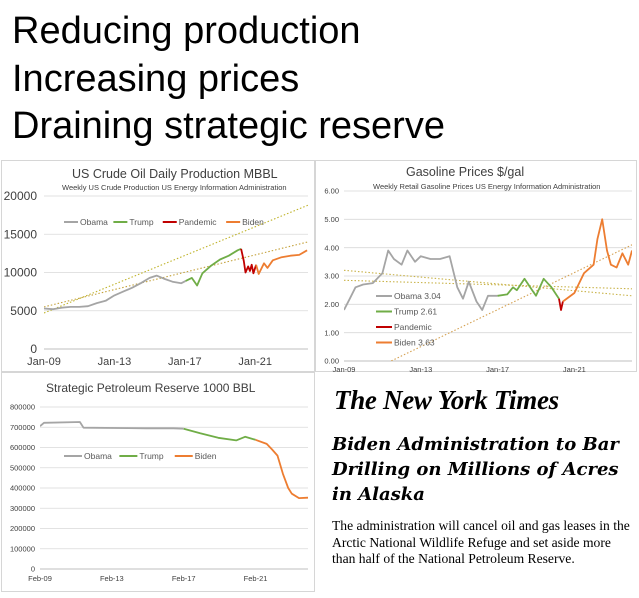 The image size is (639, 598). I want to click on legend-label: Trump 2.61, so click(415, 312).